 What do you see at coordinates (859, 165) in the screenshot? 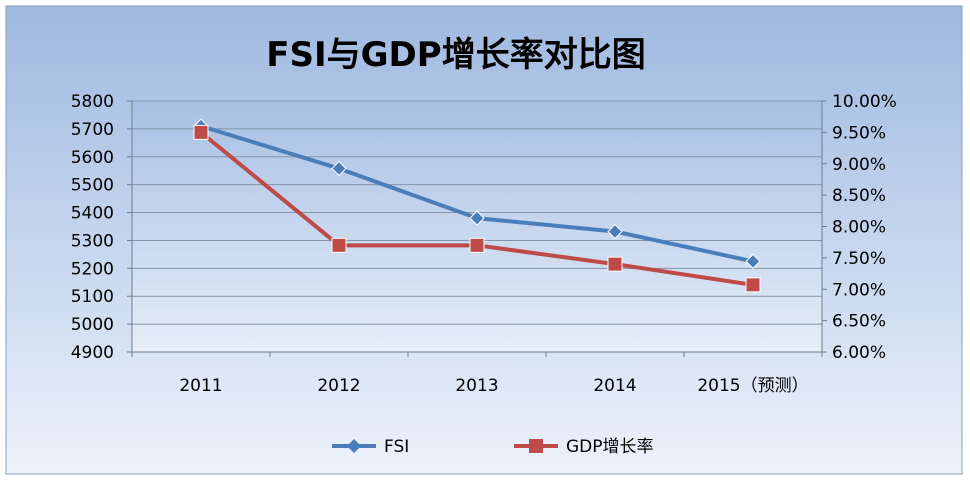
I see `y-right-tick-label: 9.00%` at bounding box center [859, 165].